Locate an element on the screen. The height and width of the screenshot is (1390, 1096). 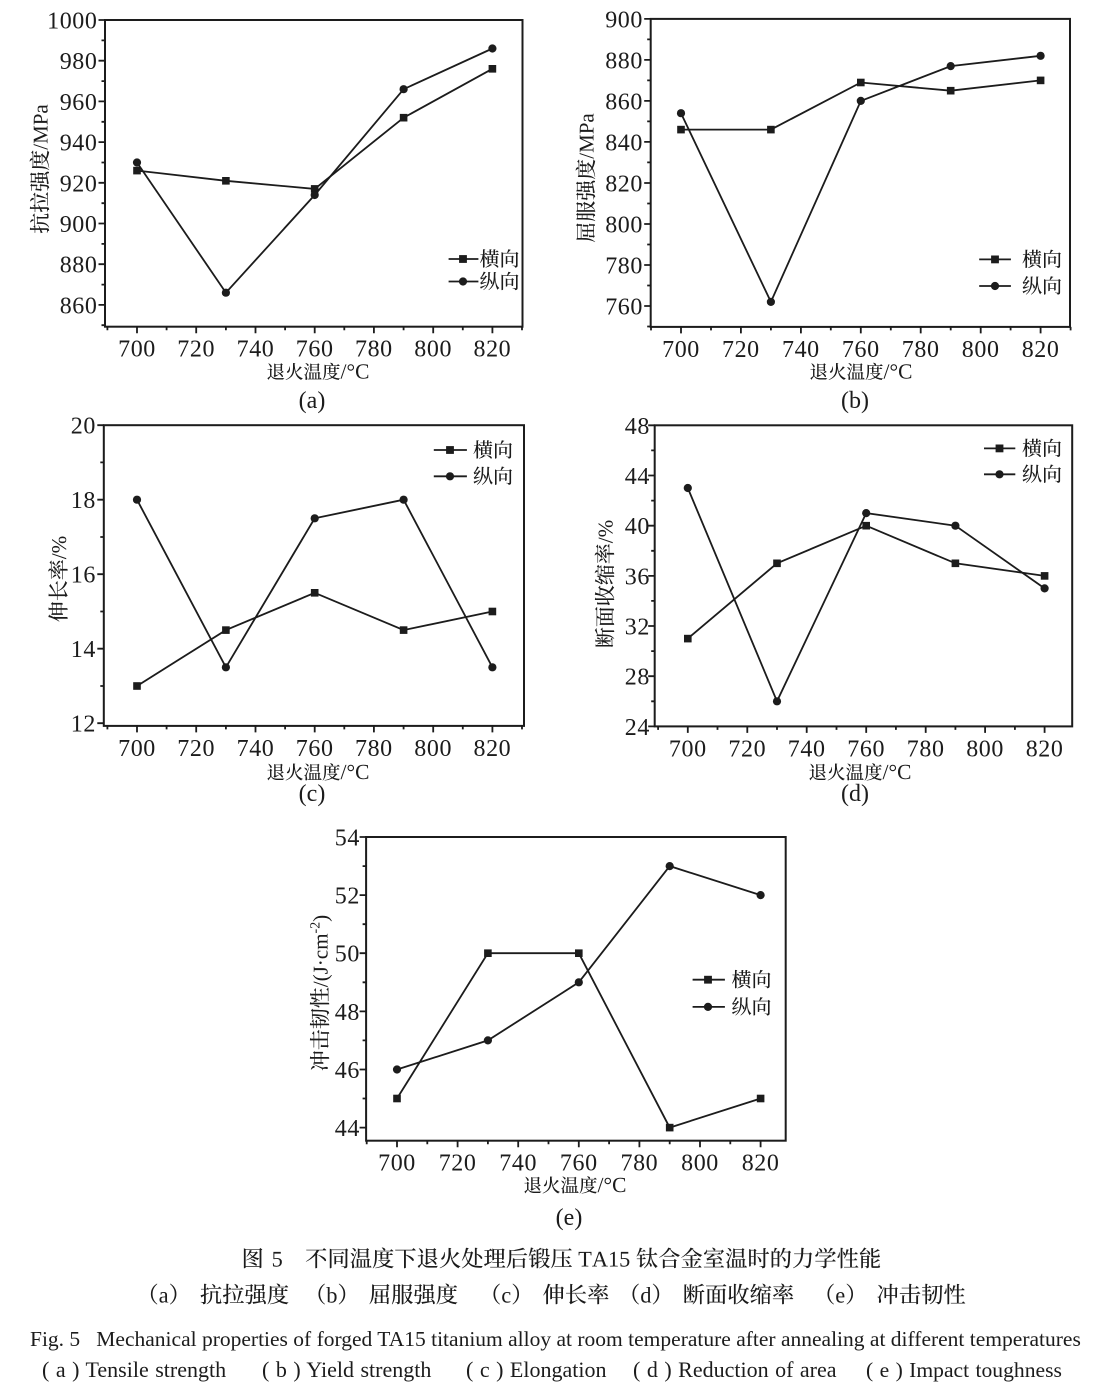
svg-text: 40 is located at coordinates (637, 527).